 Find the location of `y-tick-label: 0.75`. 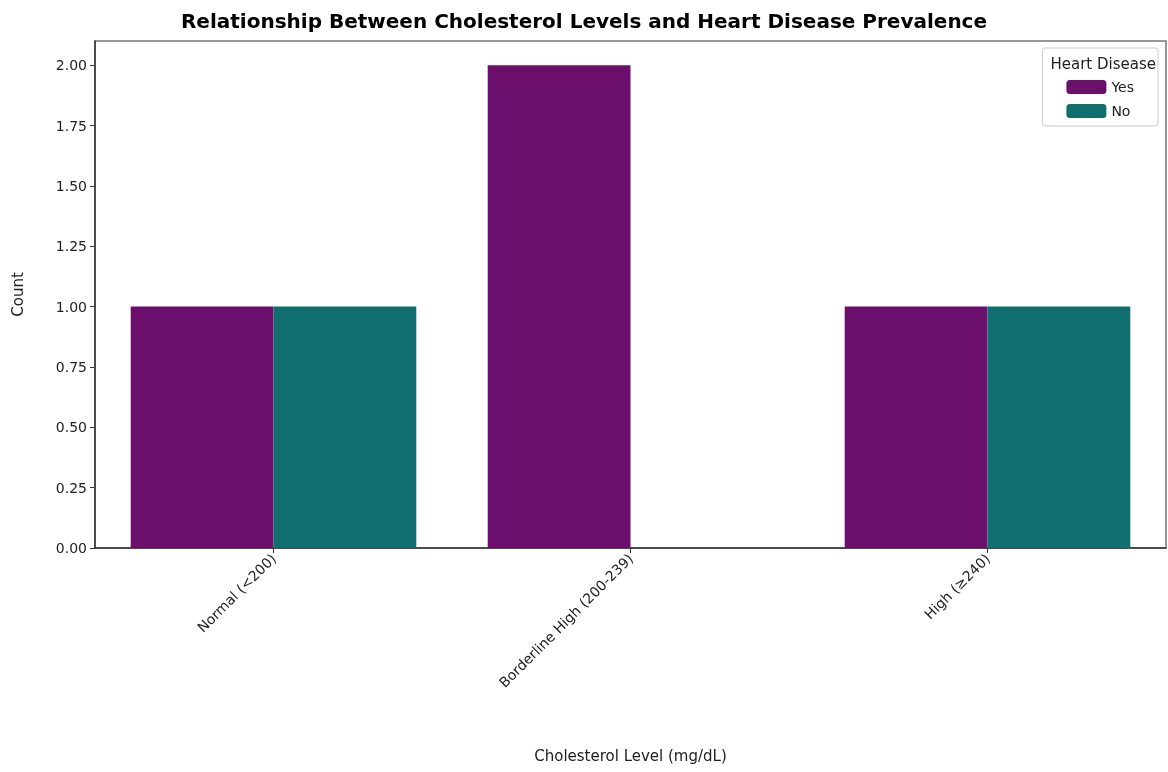

y-tick-label: 0.75 is located at coordinates (71, 366).